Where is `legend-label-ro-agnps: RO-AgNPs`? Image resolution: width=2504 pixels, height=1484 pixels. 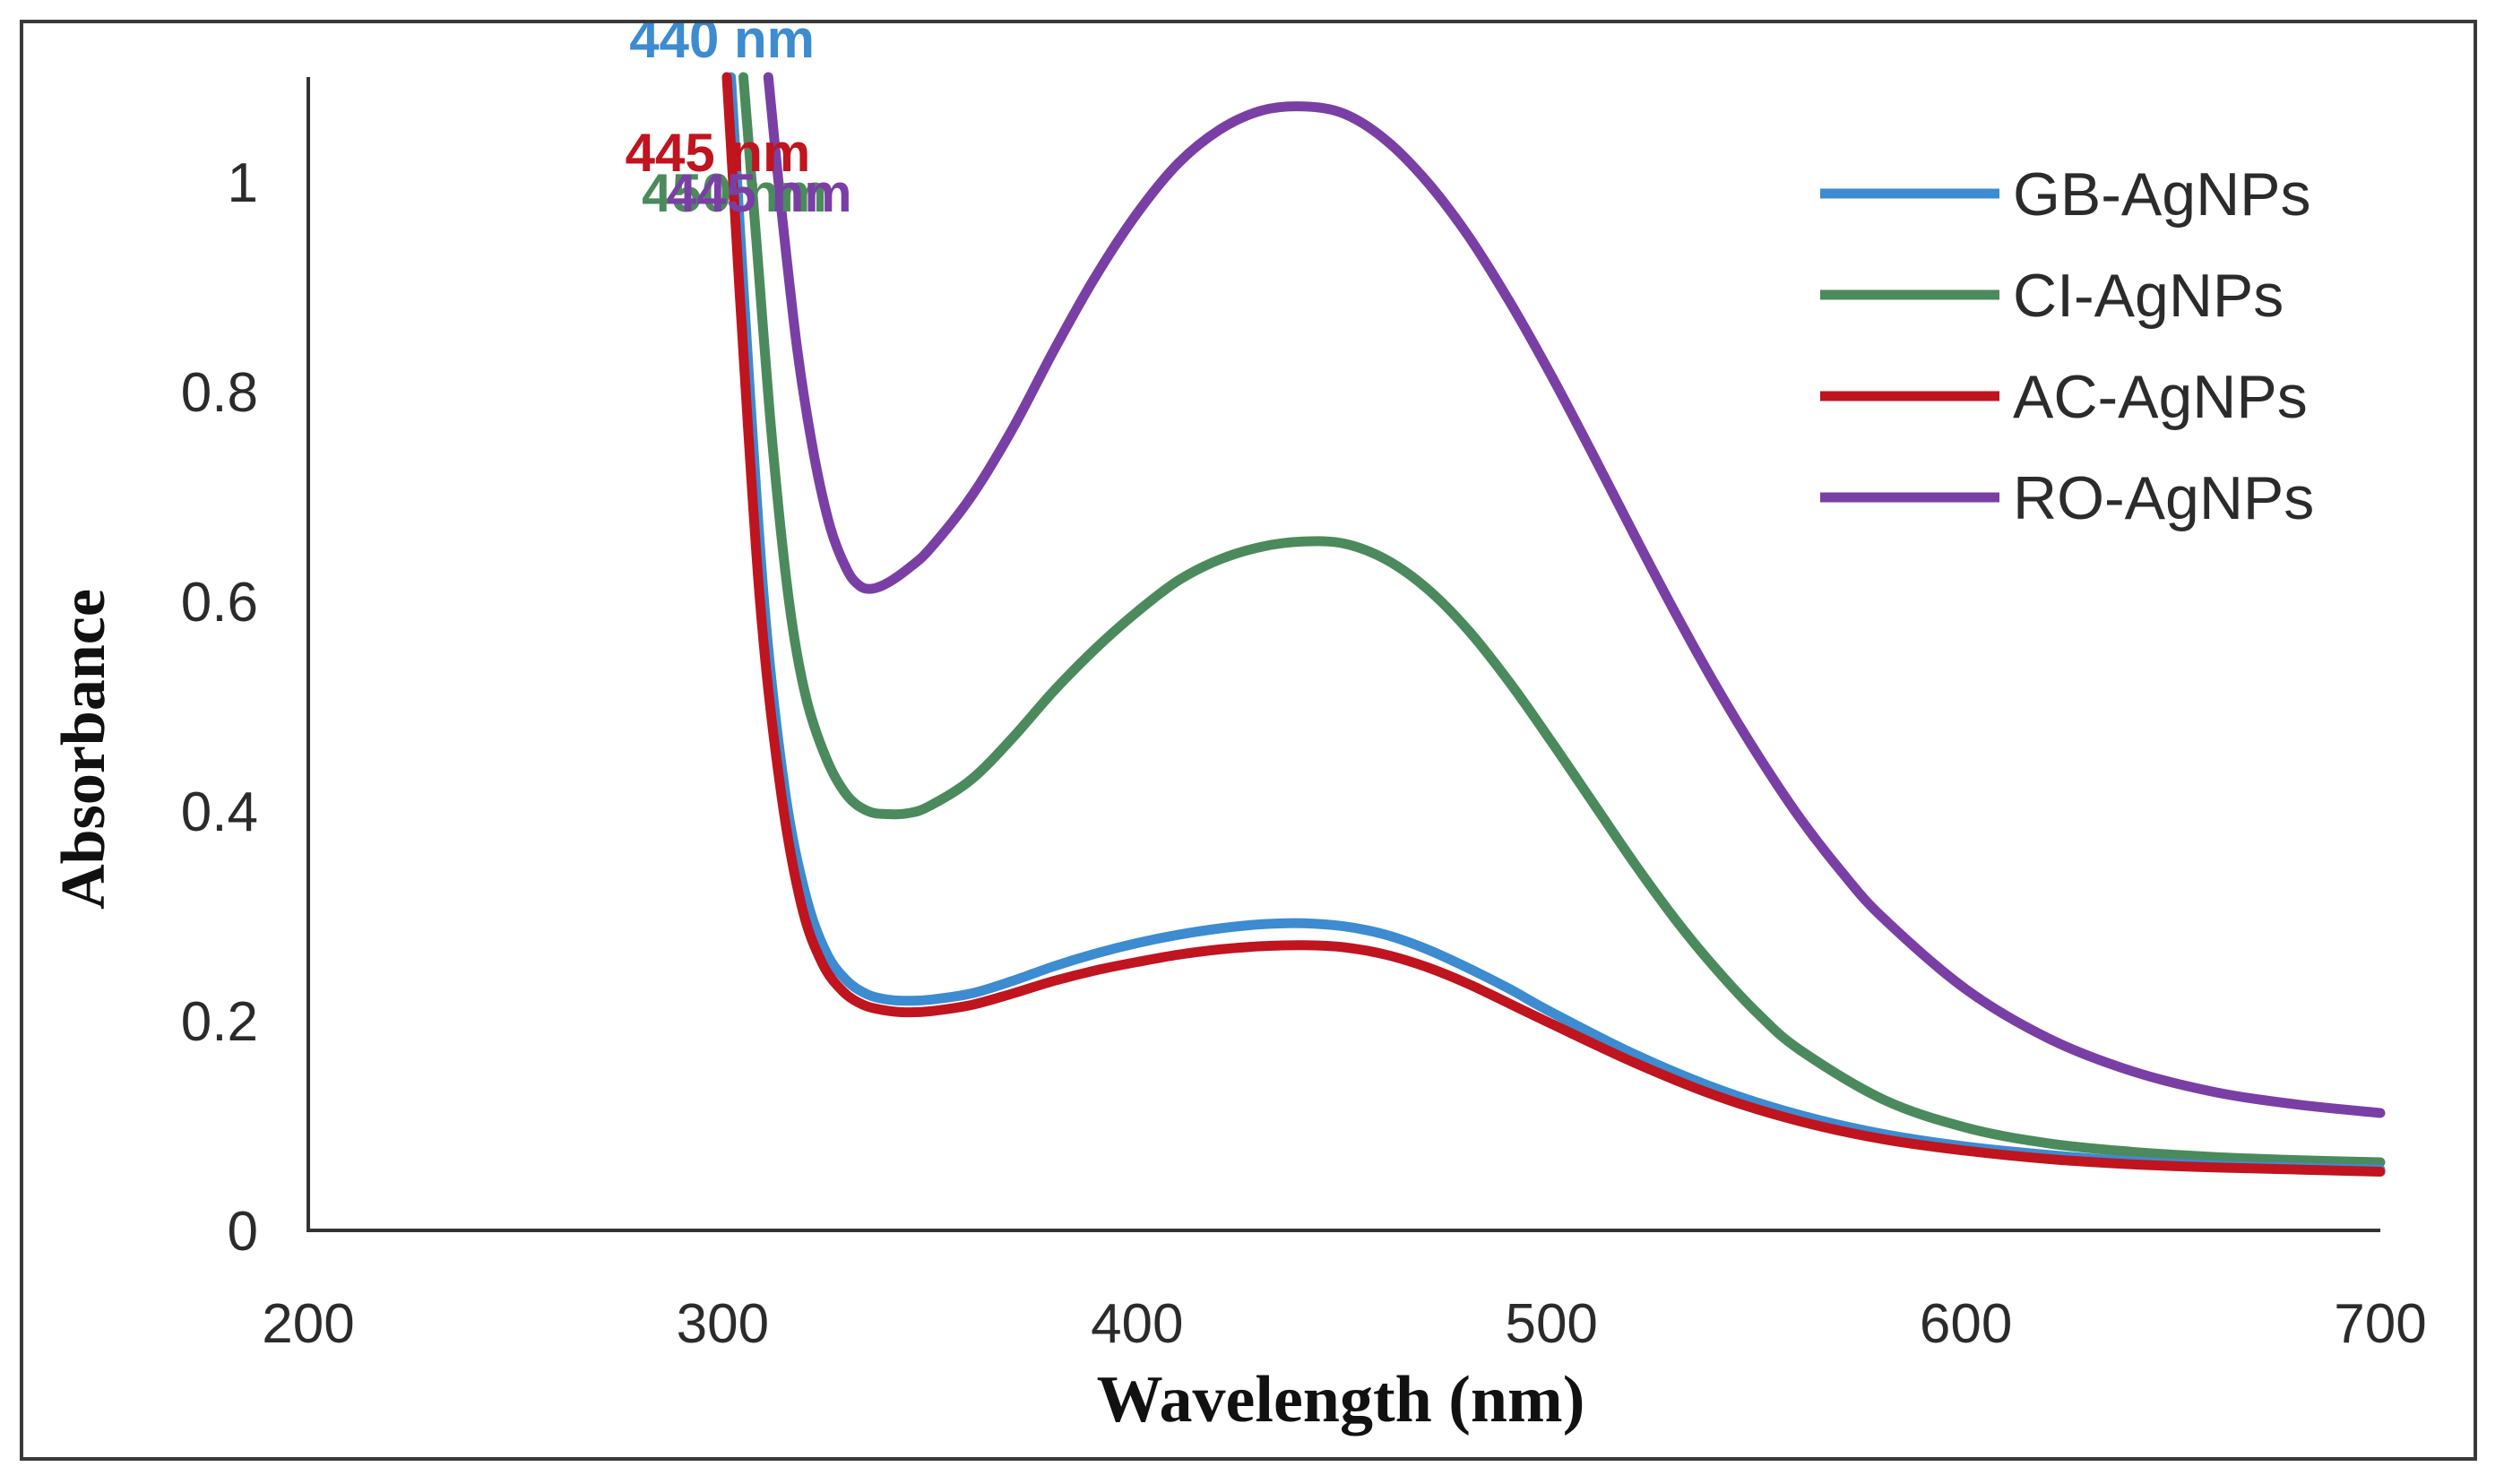
legend-label-ro-agnps: RO-AgNPs is located at coordinates (2163, 498).